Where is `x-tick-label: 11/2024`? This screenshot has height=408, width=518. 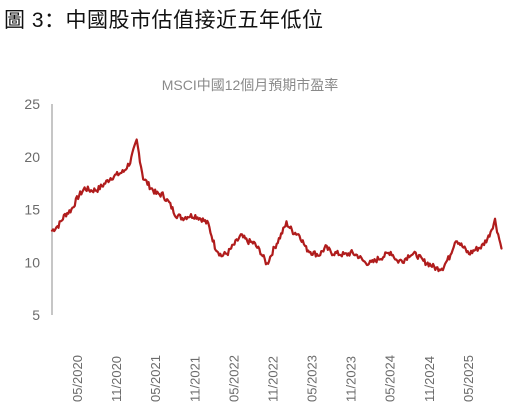
x-tick-label: 11/2024 is located at coordinates (429, 379).